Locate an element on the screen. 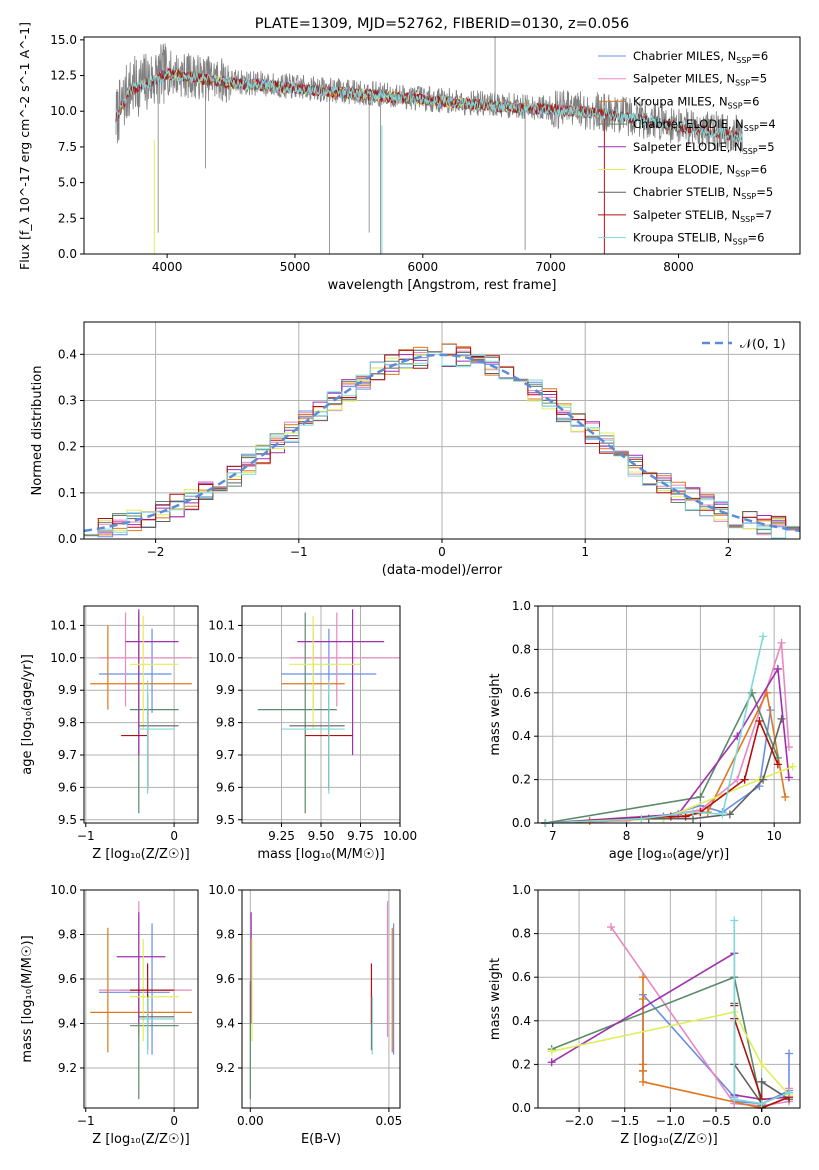  legend-label: 𝒩(0, 1) is located at coordinates (763, 343).